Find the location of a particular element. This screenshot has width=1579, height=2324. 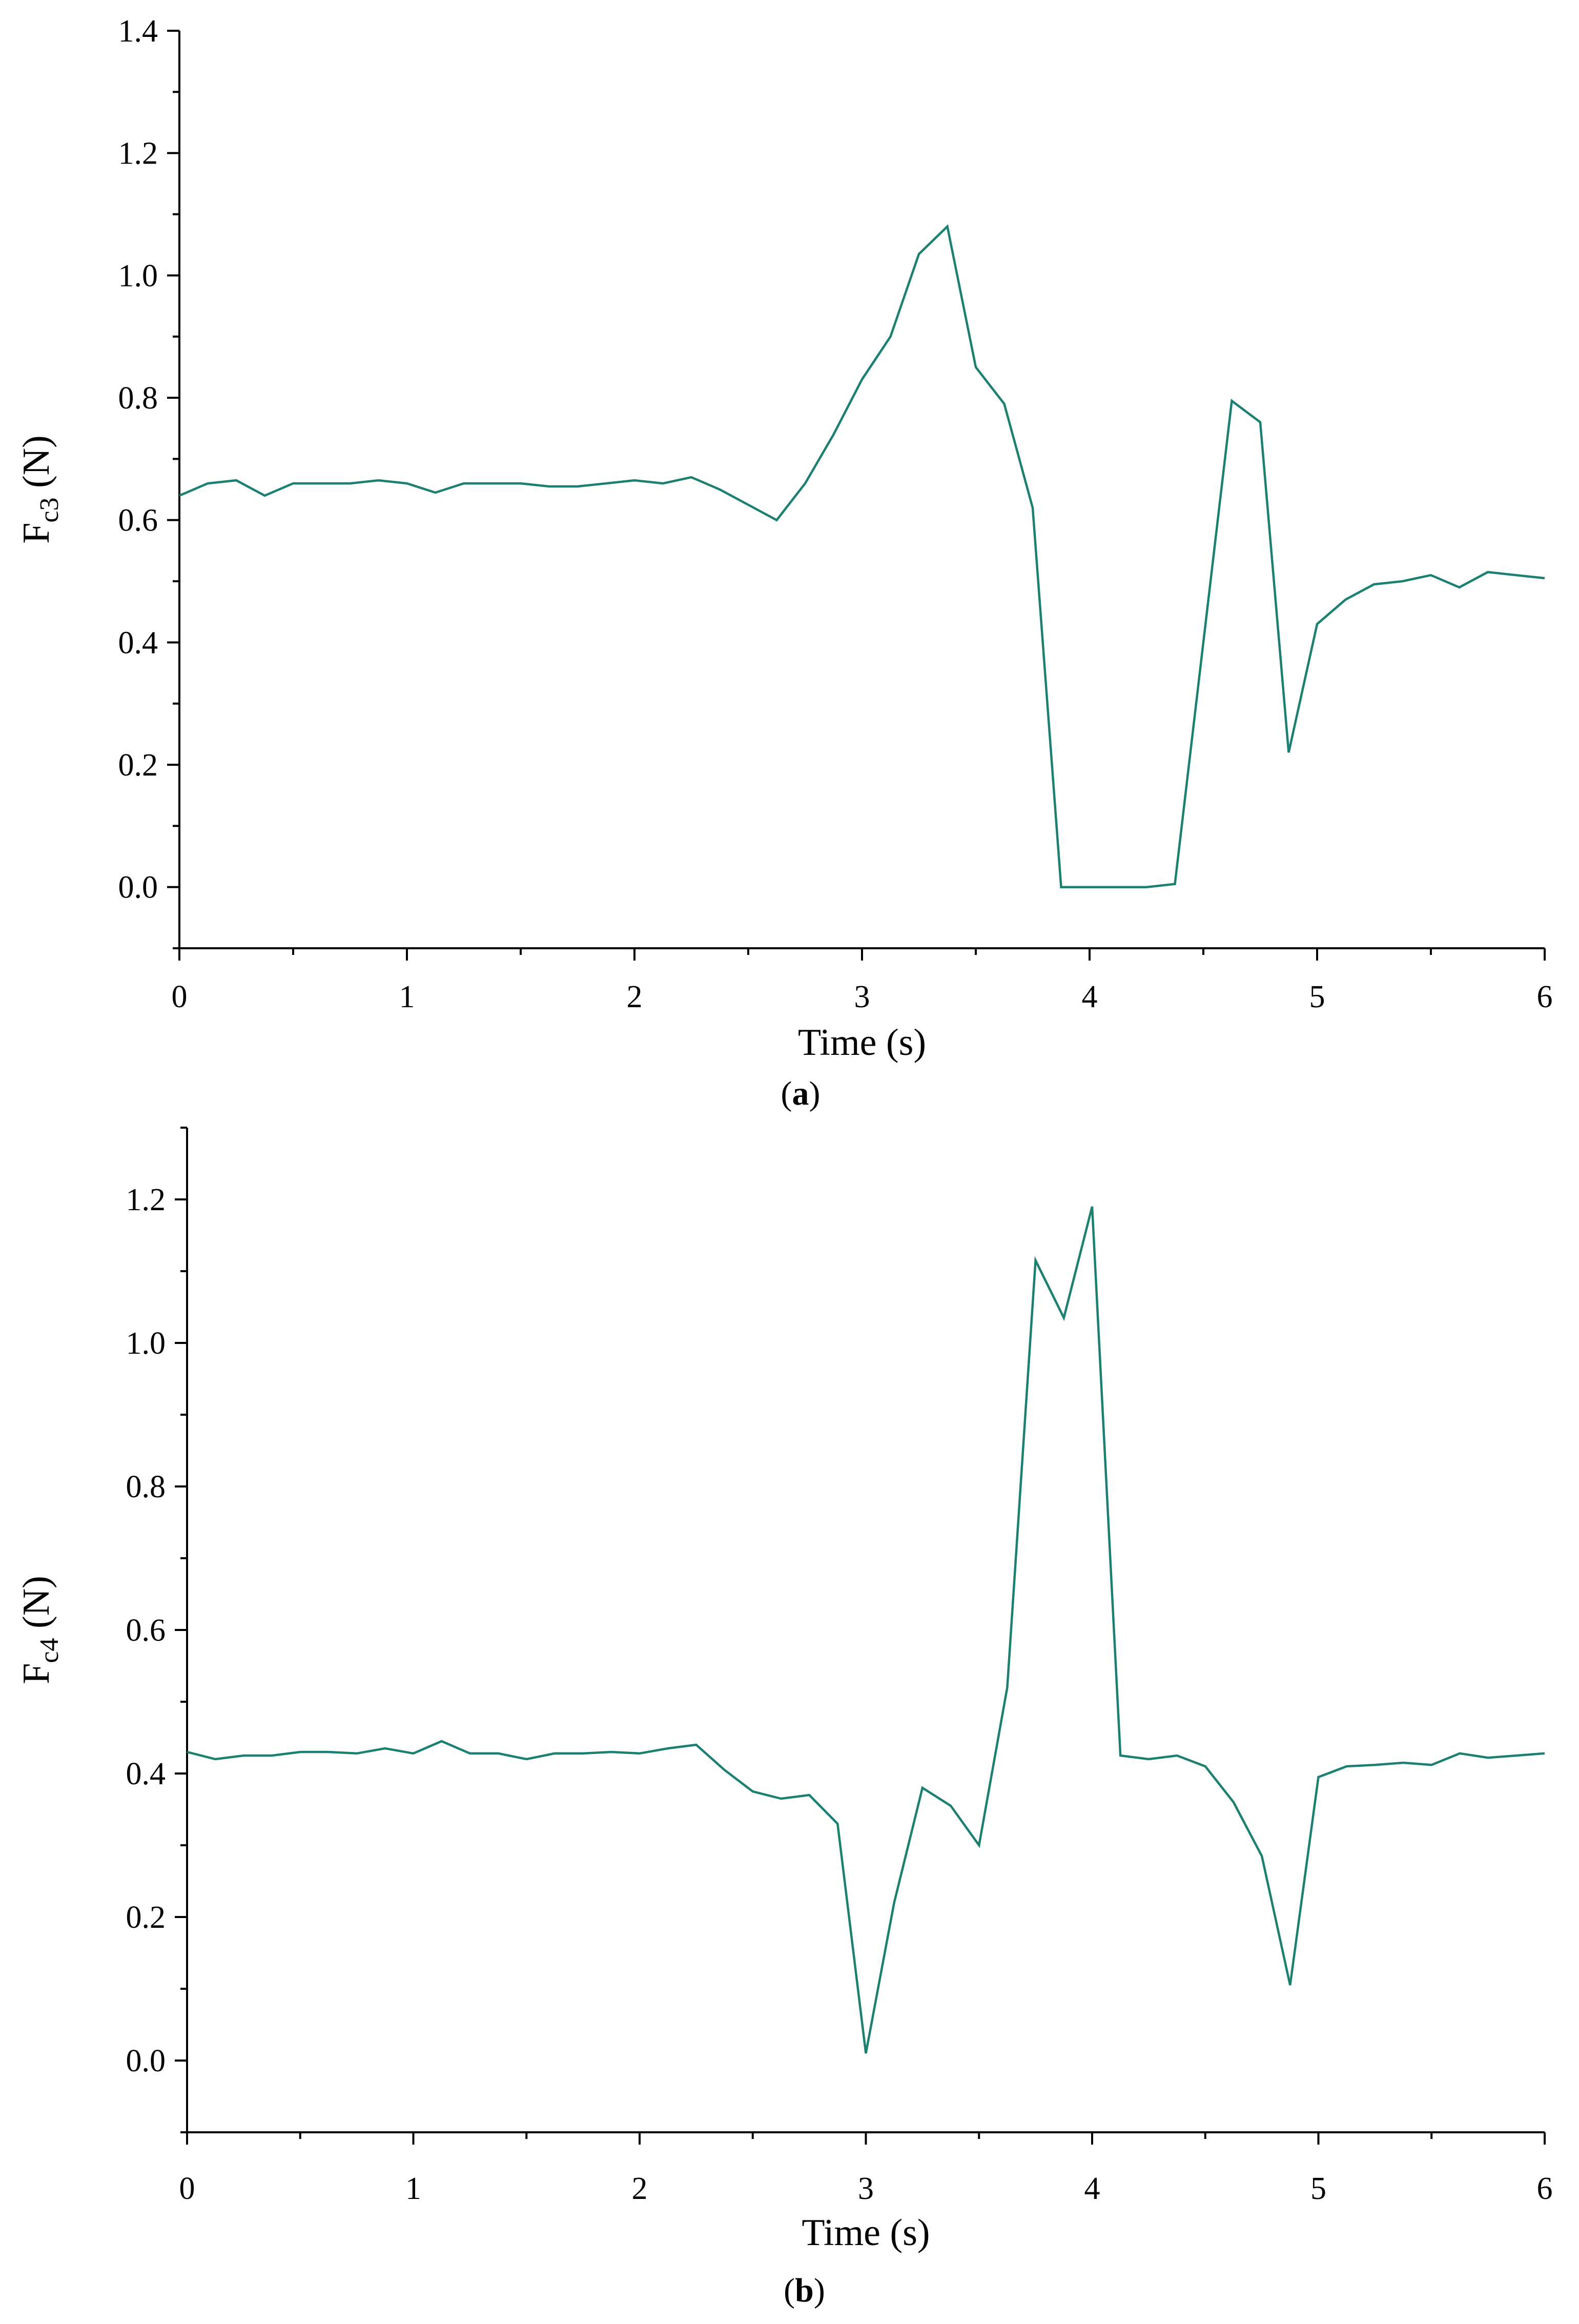

panel-label-letter: b is located at coordinates (804, 2290).